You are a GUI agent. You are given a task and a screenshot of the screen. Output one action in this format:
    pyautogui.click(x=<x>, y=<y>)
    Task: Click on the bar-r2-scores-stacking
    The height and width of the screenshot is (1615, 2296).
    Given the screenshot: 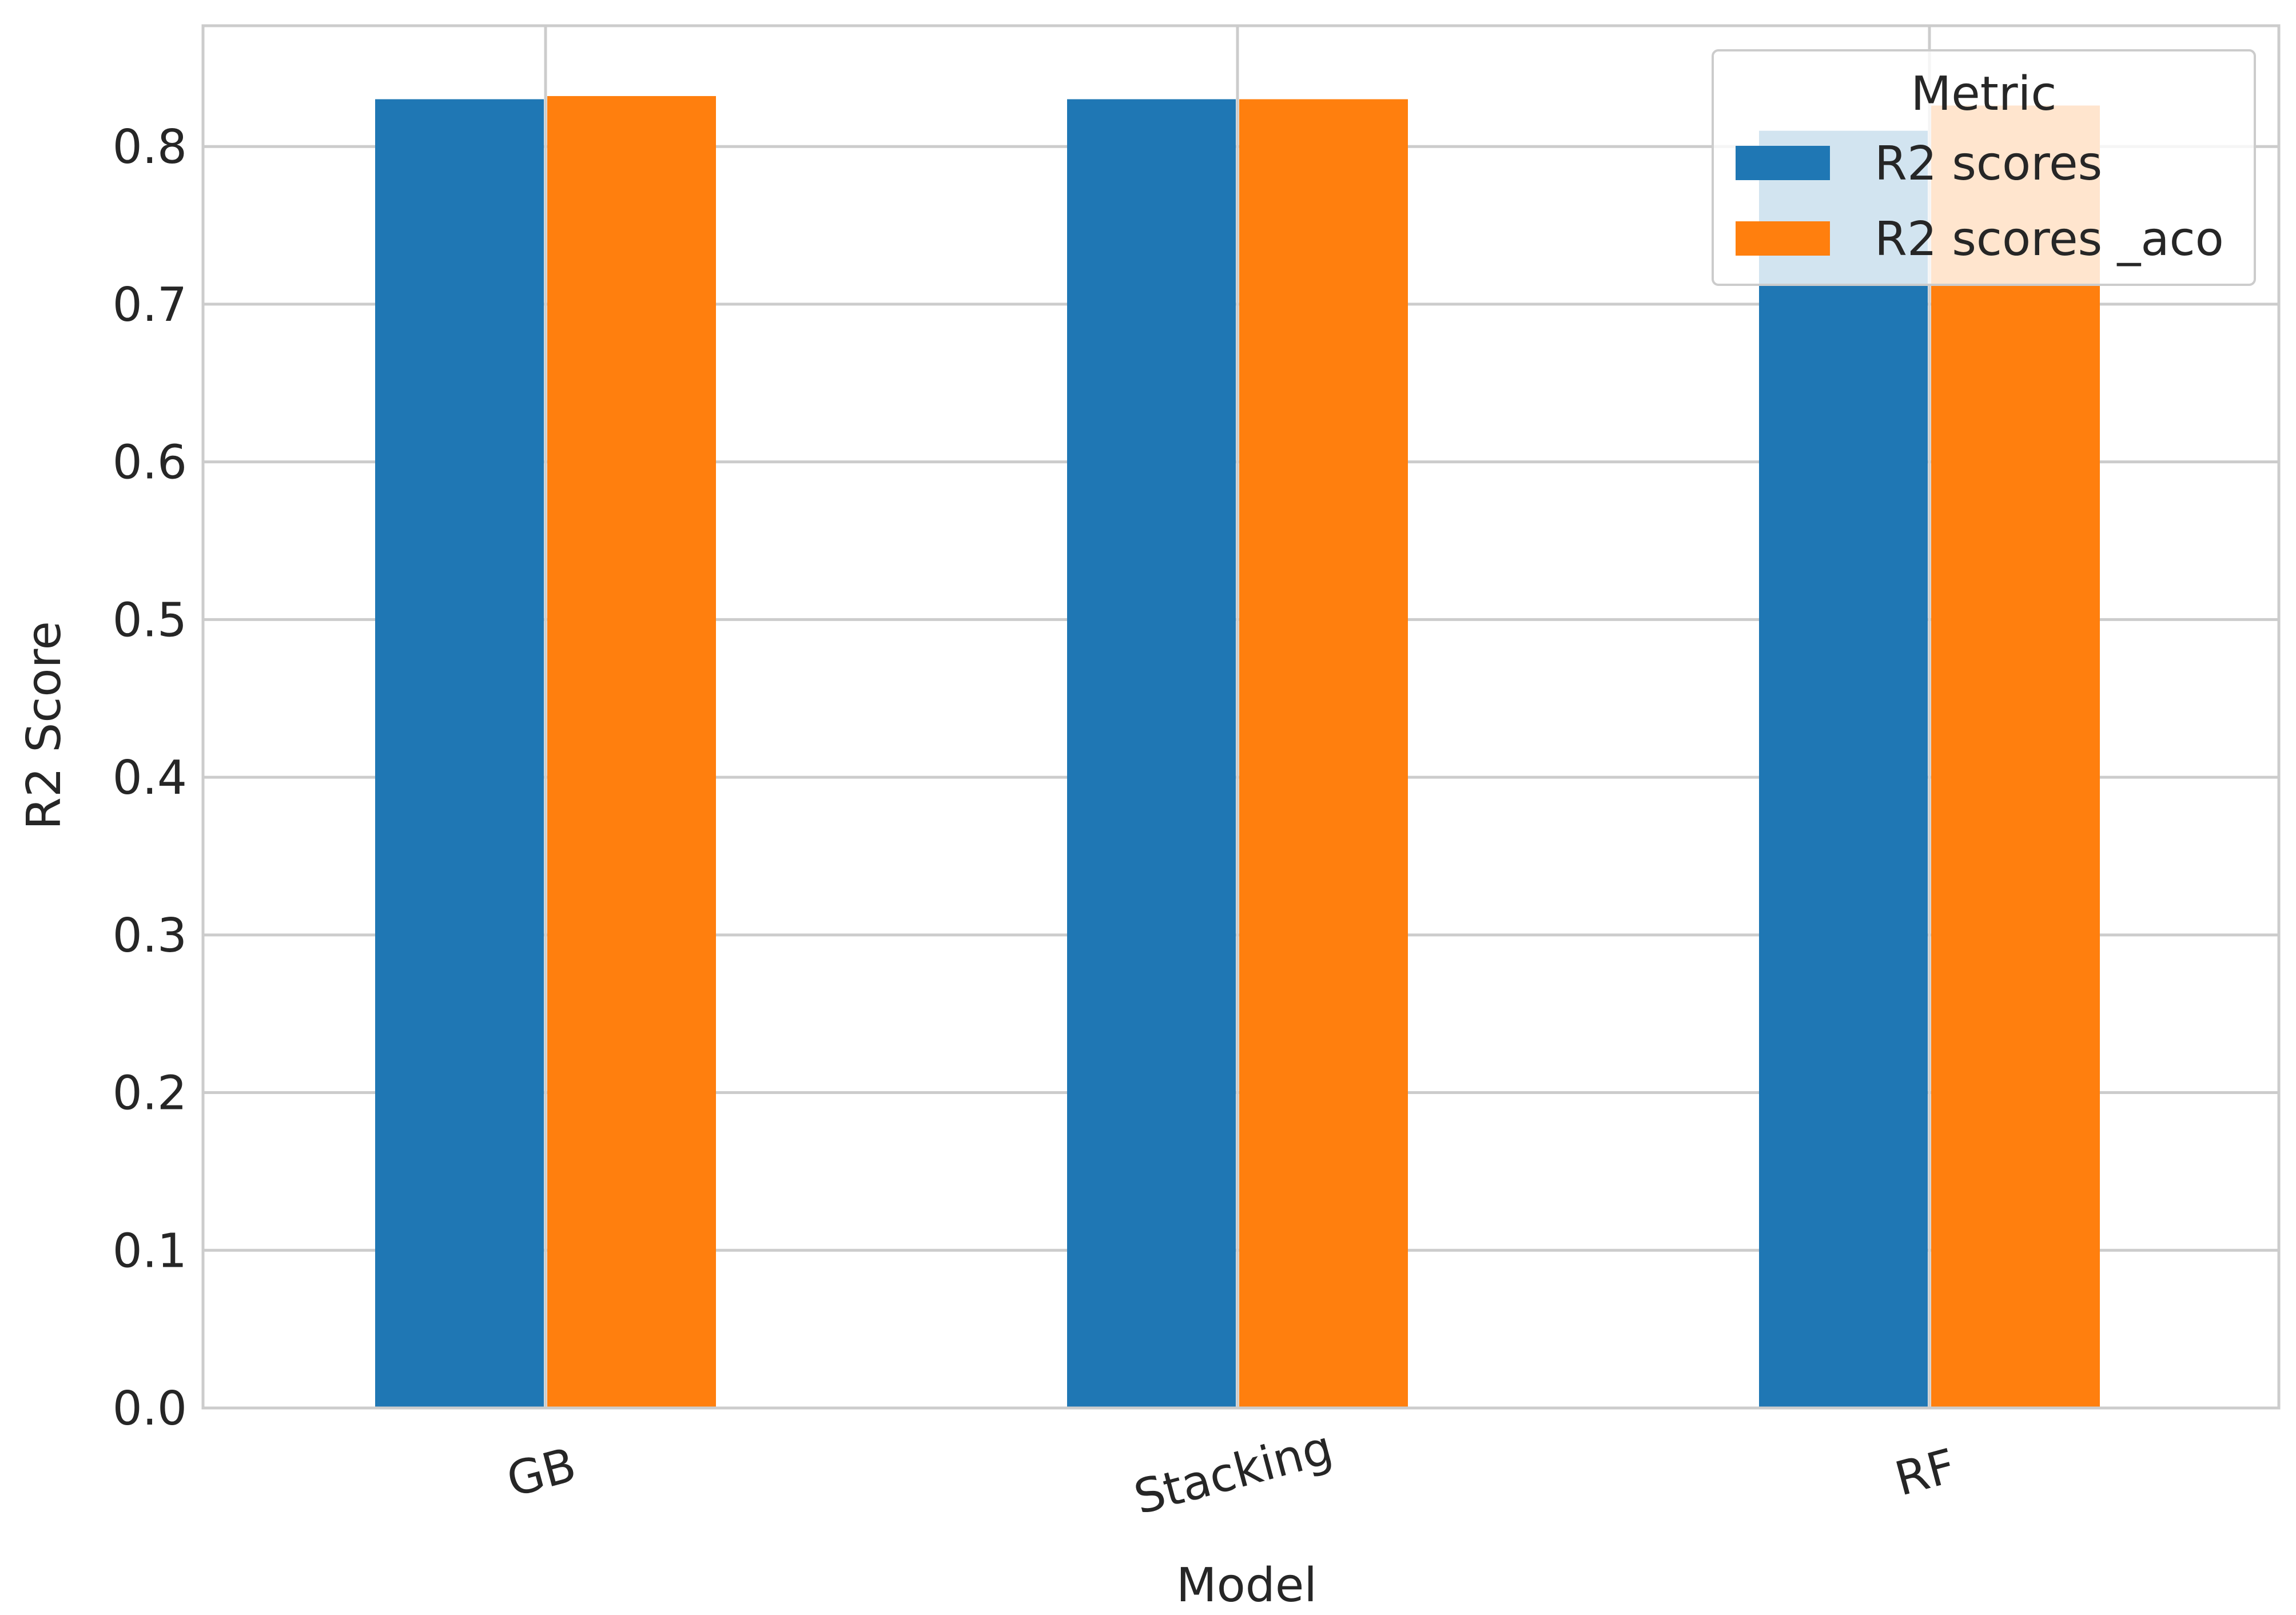 What is the action you would take?
    pyautogui.click(x=1152, y=754)
    